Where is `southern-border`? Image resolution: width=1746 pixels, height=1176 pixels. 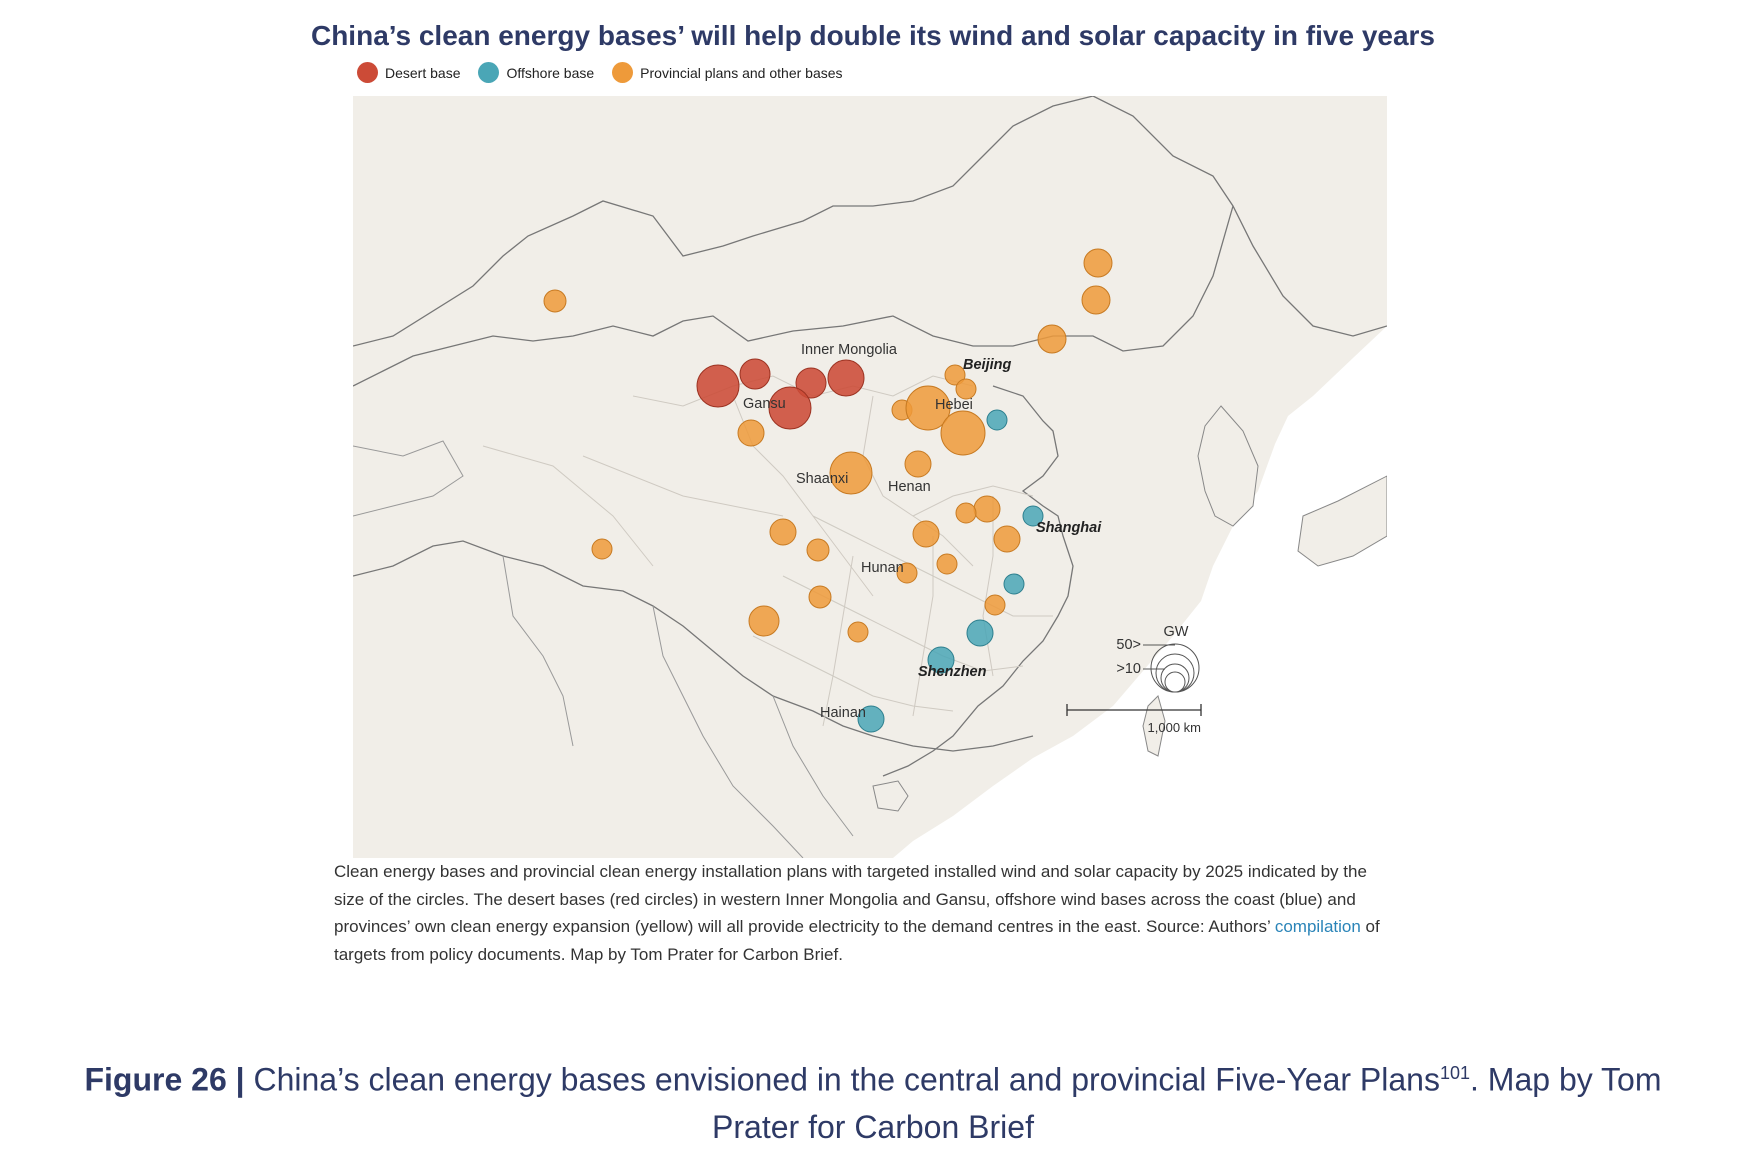
southern-border is located at coordinates (693, 646).